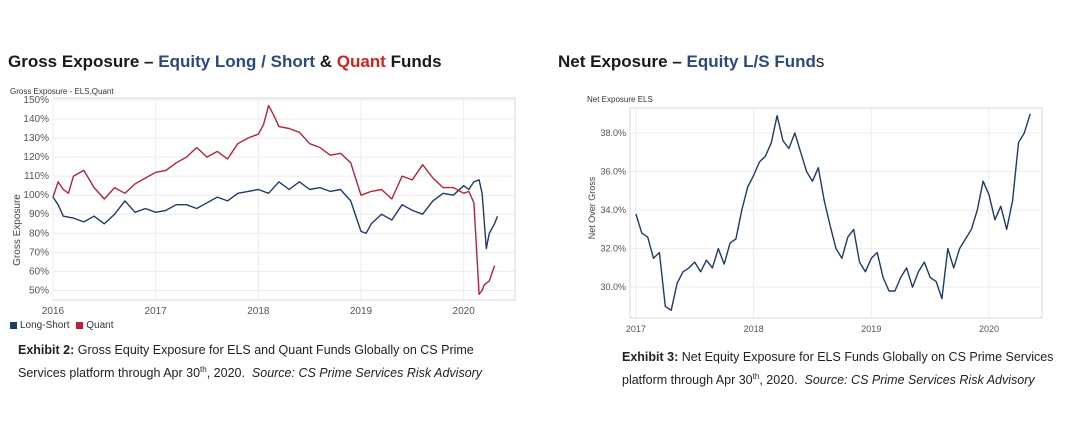  What do you see at coordinates (326, 61) in the screenshot?
I see `left-headline-part: &` at bounding box center [326, 61].